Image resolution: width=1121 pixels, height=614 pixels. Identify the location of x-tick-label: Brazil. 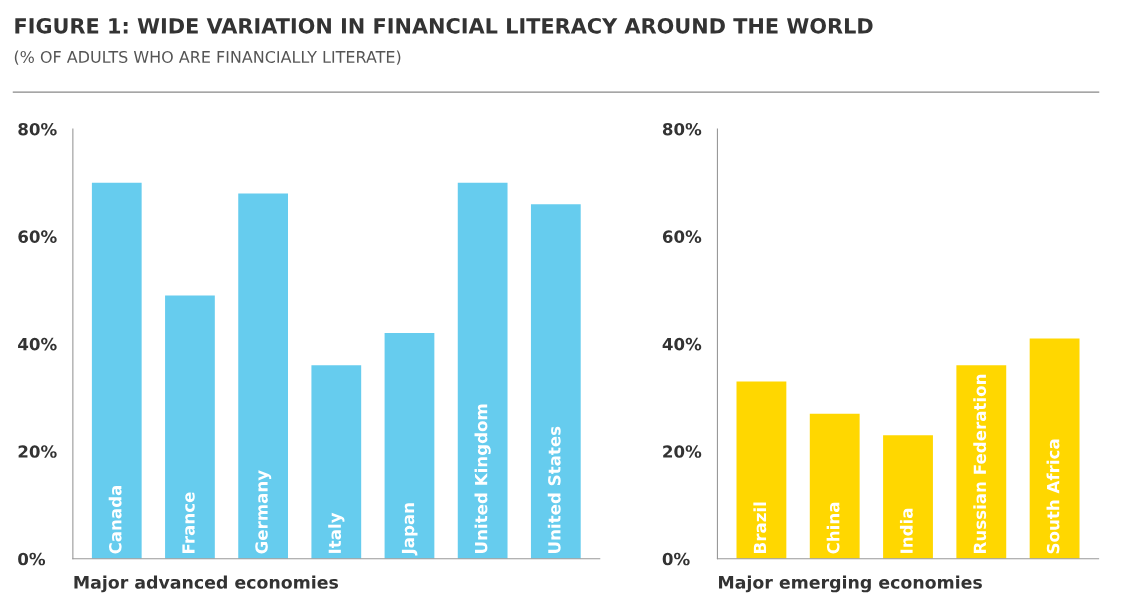
(760, 527).